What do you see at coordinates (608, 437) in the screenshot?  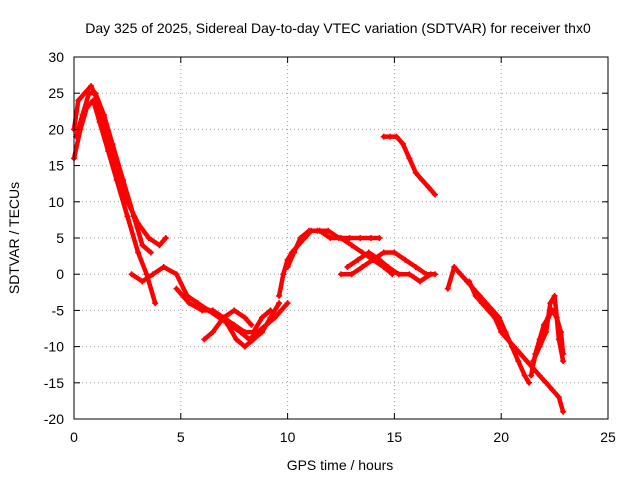 I see `x-tick-label: 25` at bounding box center [608, 437].